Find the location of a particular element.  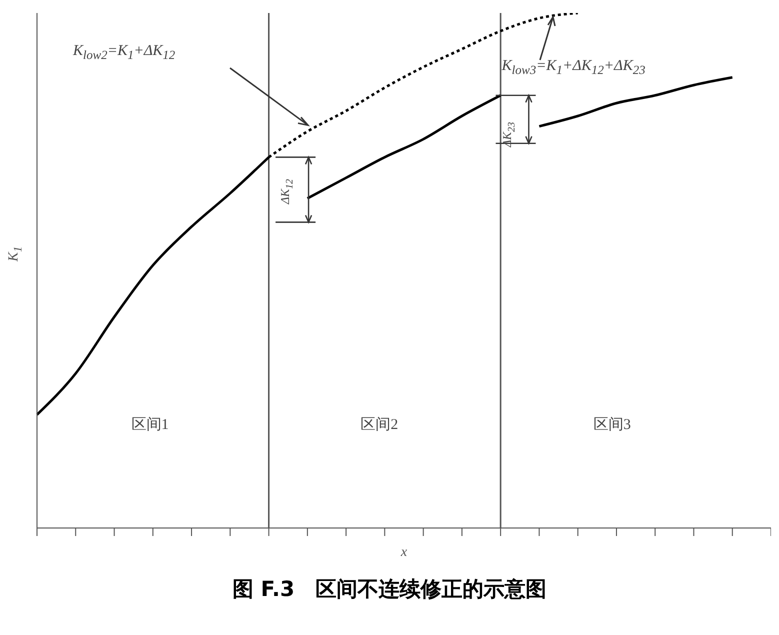

text: 图 F.3 区间不连续修正的示意图 is located at coordinates (389, 589).